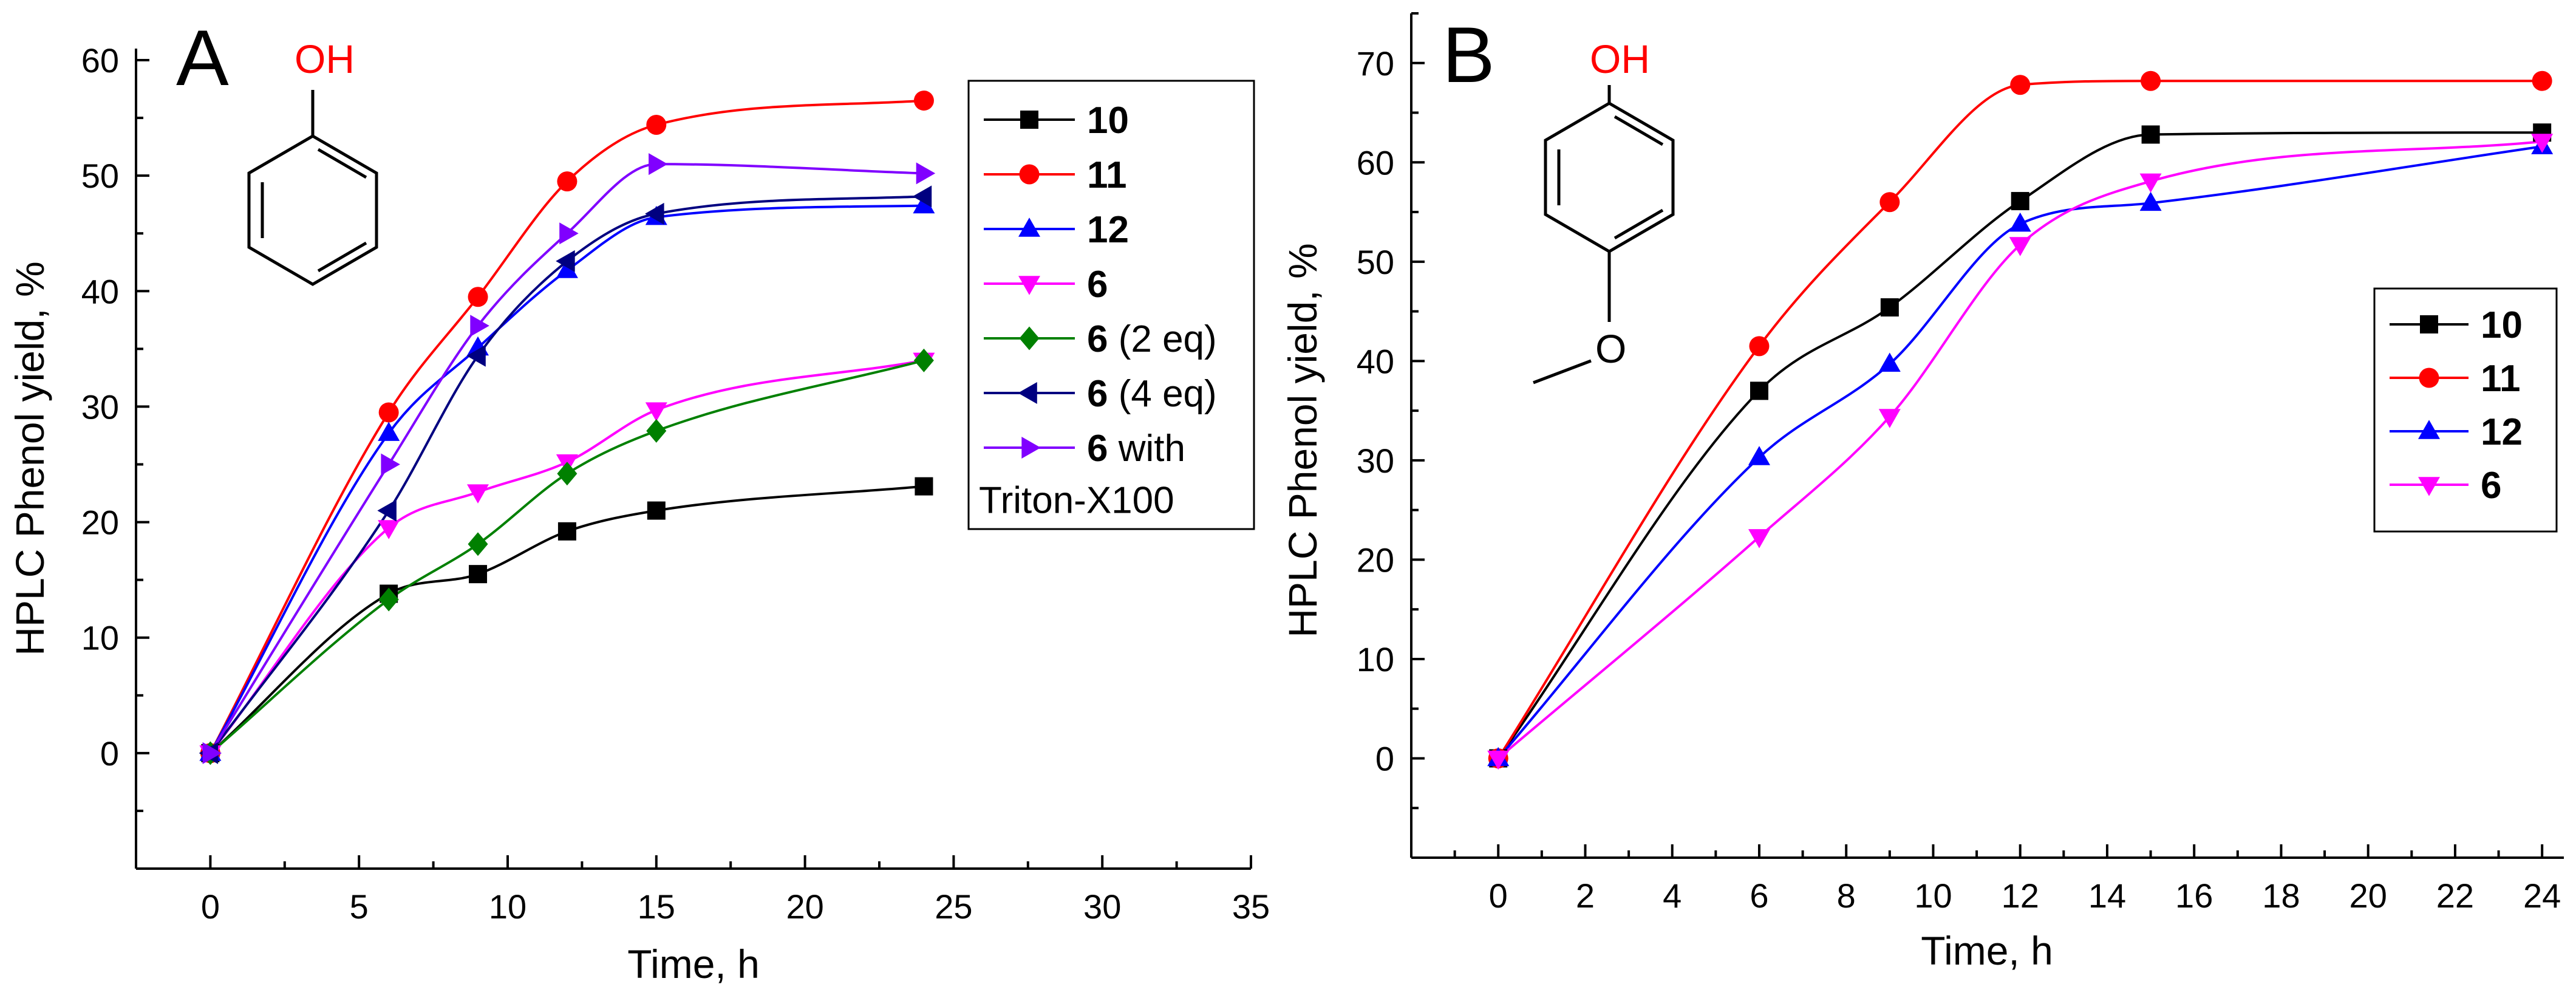 The width and height of the screenshot is (2576, 998). I want to click on y-axis-ticks: 0 10 20 30 40 50 60 70, so click(1391, 435).